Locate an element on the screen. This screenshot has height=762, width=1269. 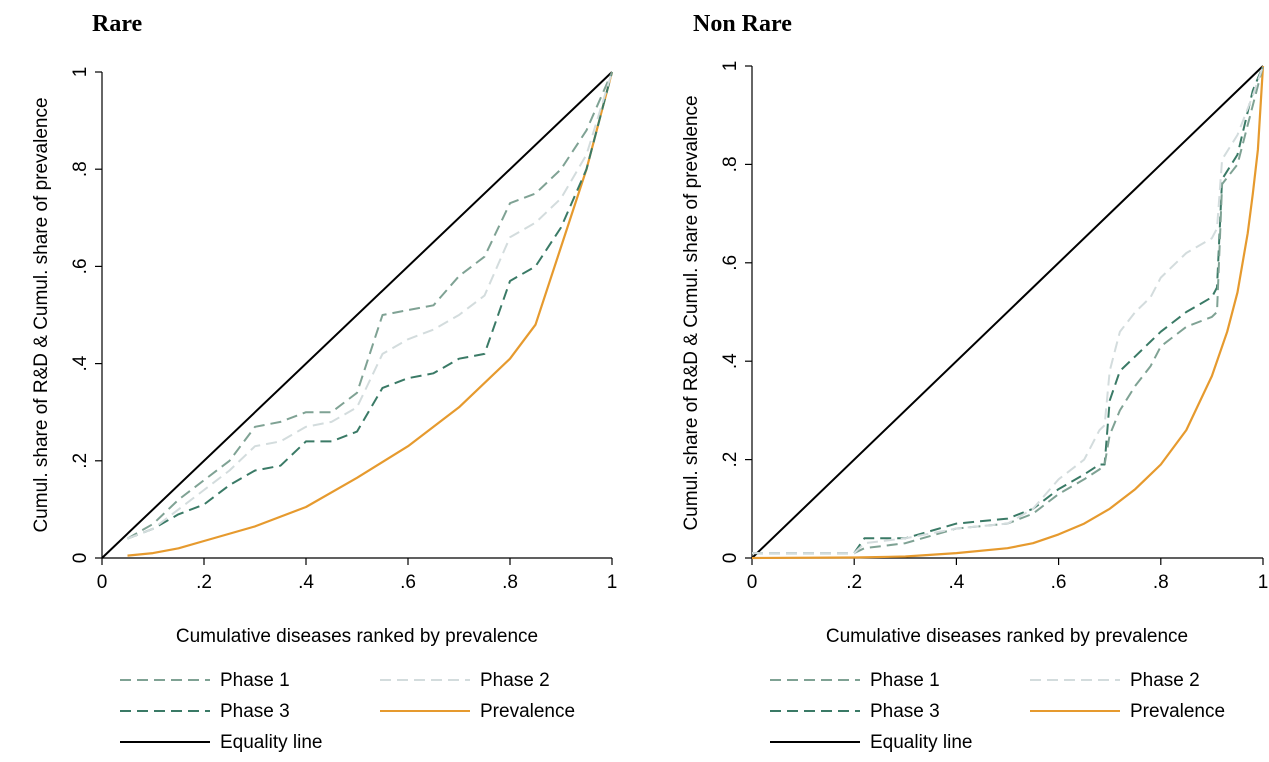
panel-title: Non Rare is located at coordinates (742, 24).